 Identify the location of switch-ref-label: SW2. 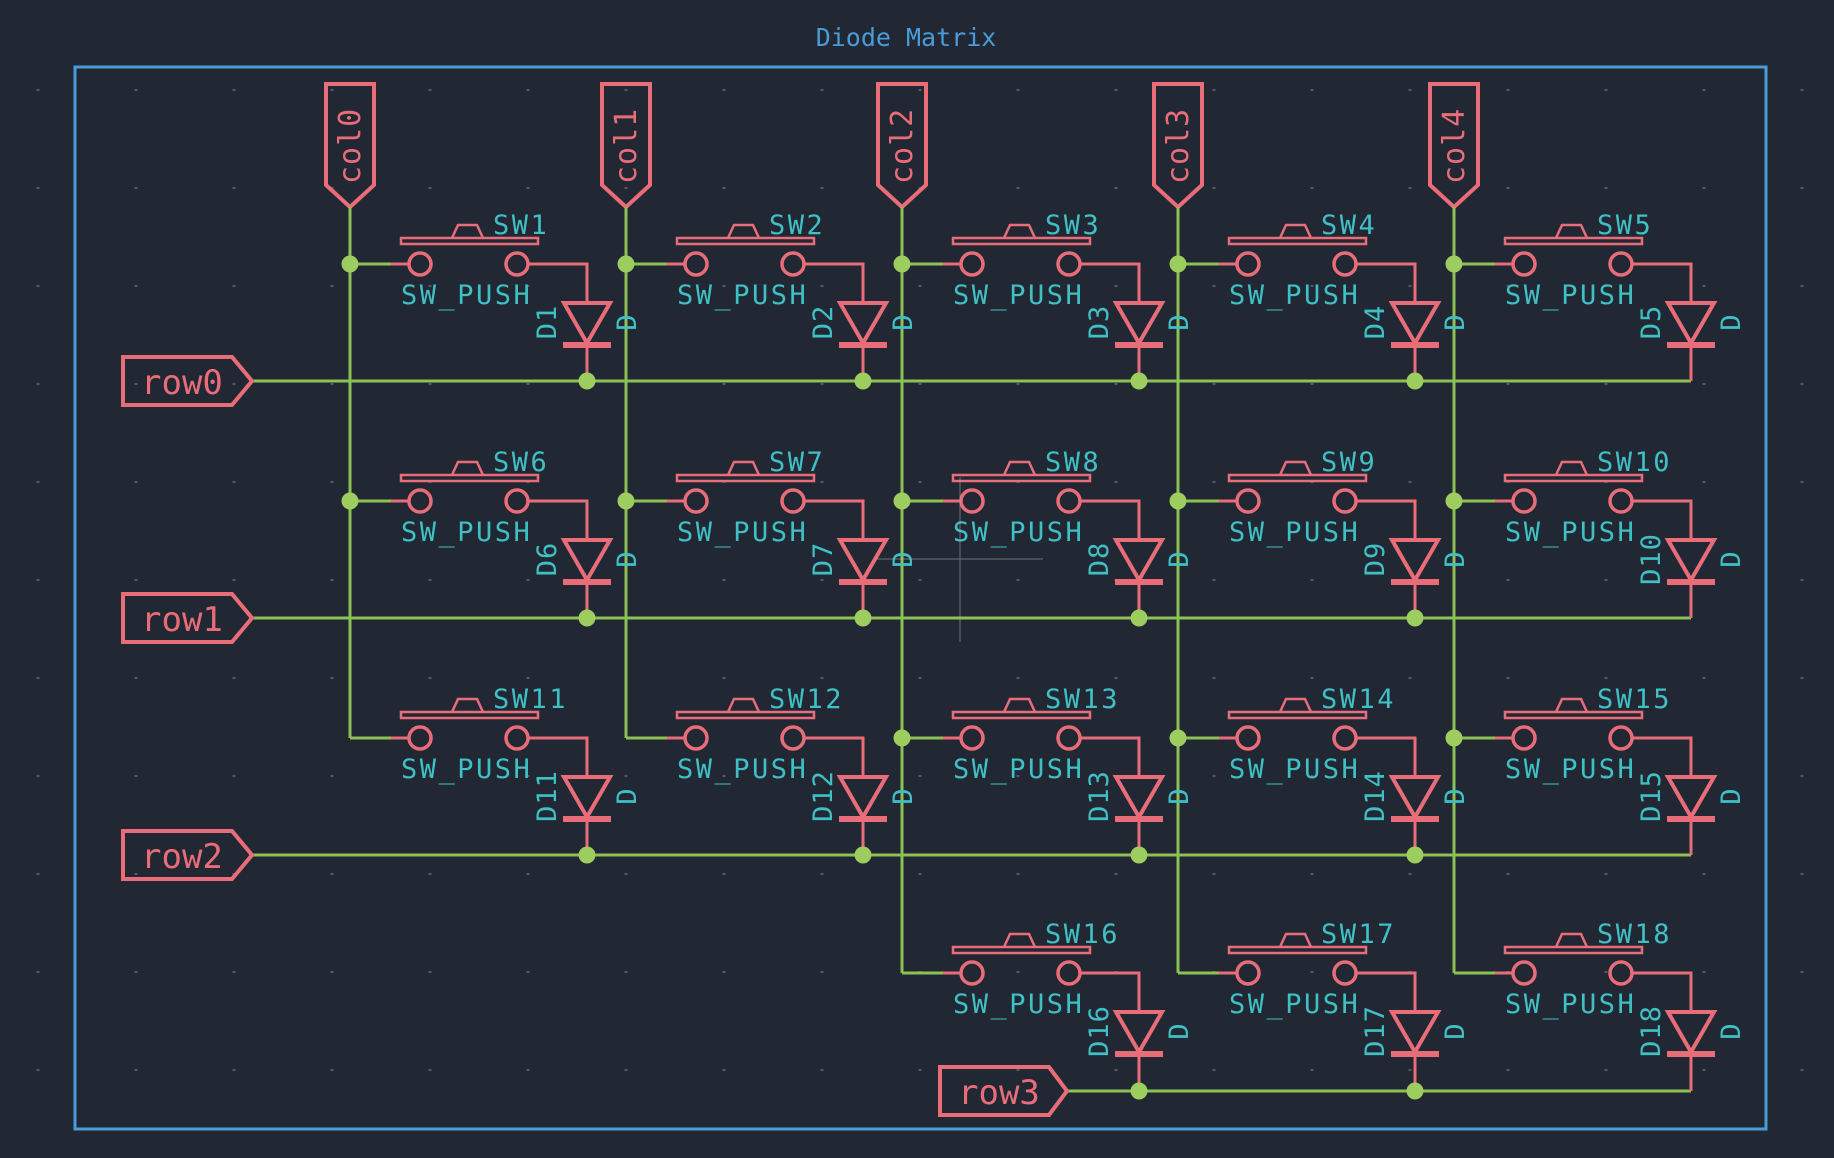
(797, 225).